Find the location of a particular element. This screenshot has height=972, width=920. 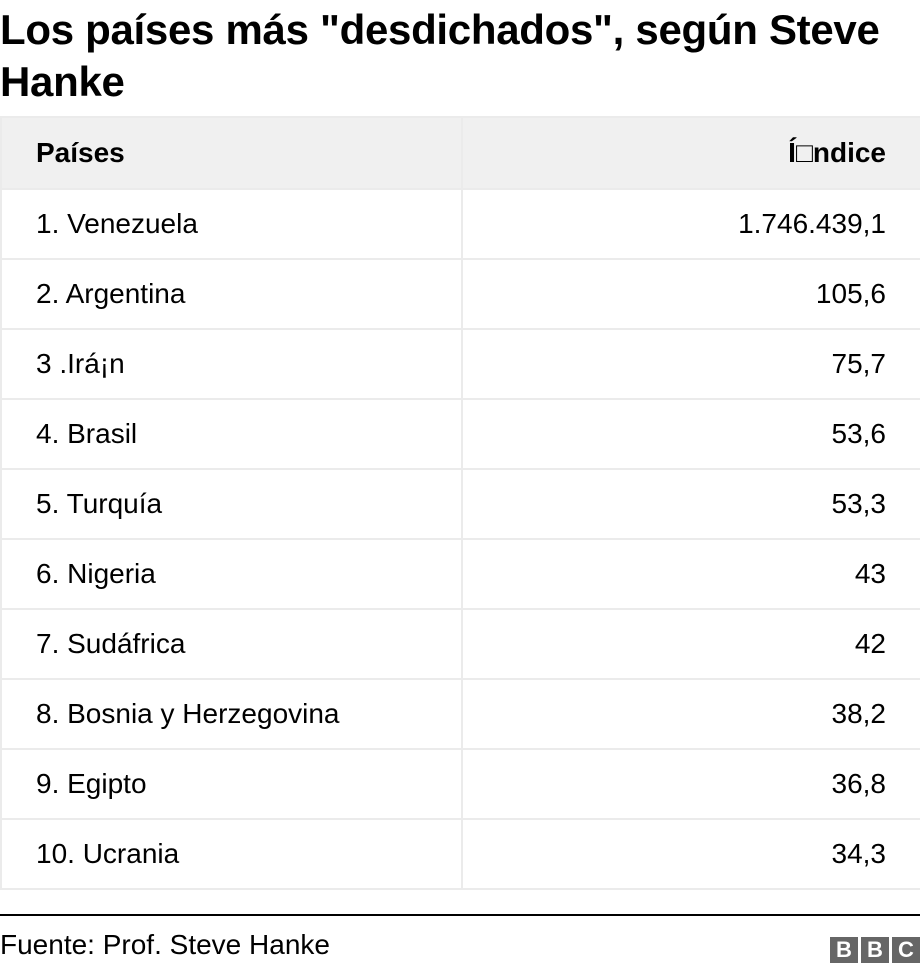

table-header-row: Países Í□ndice is located at coordinates (460, 153).